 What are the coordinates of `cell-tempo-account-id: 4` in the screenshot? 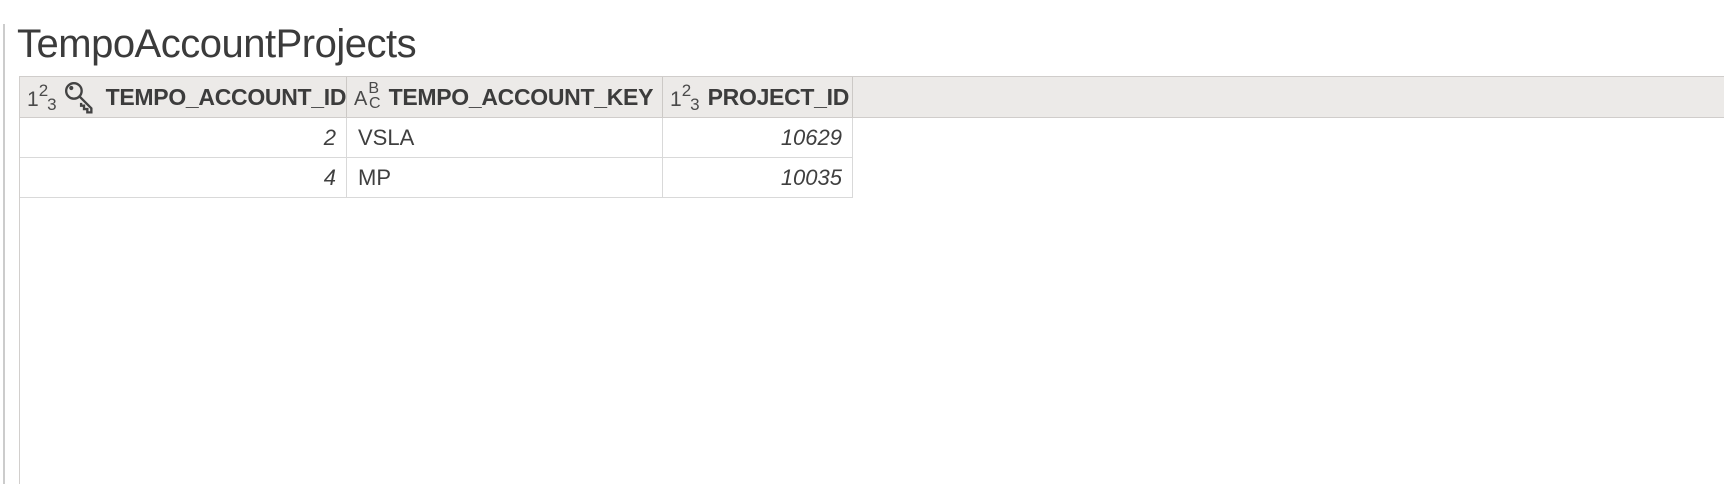 It's located at (183, 177).